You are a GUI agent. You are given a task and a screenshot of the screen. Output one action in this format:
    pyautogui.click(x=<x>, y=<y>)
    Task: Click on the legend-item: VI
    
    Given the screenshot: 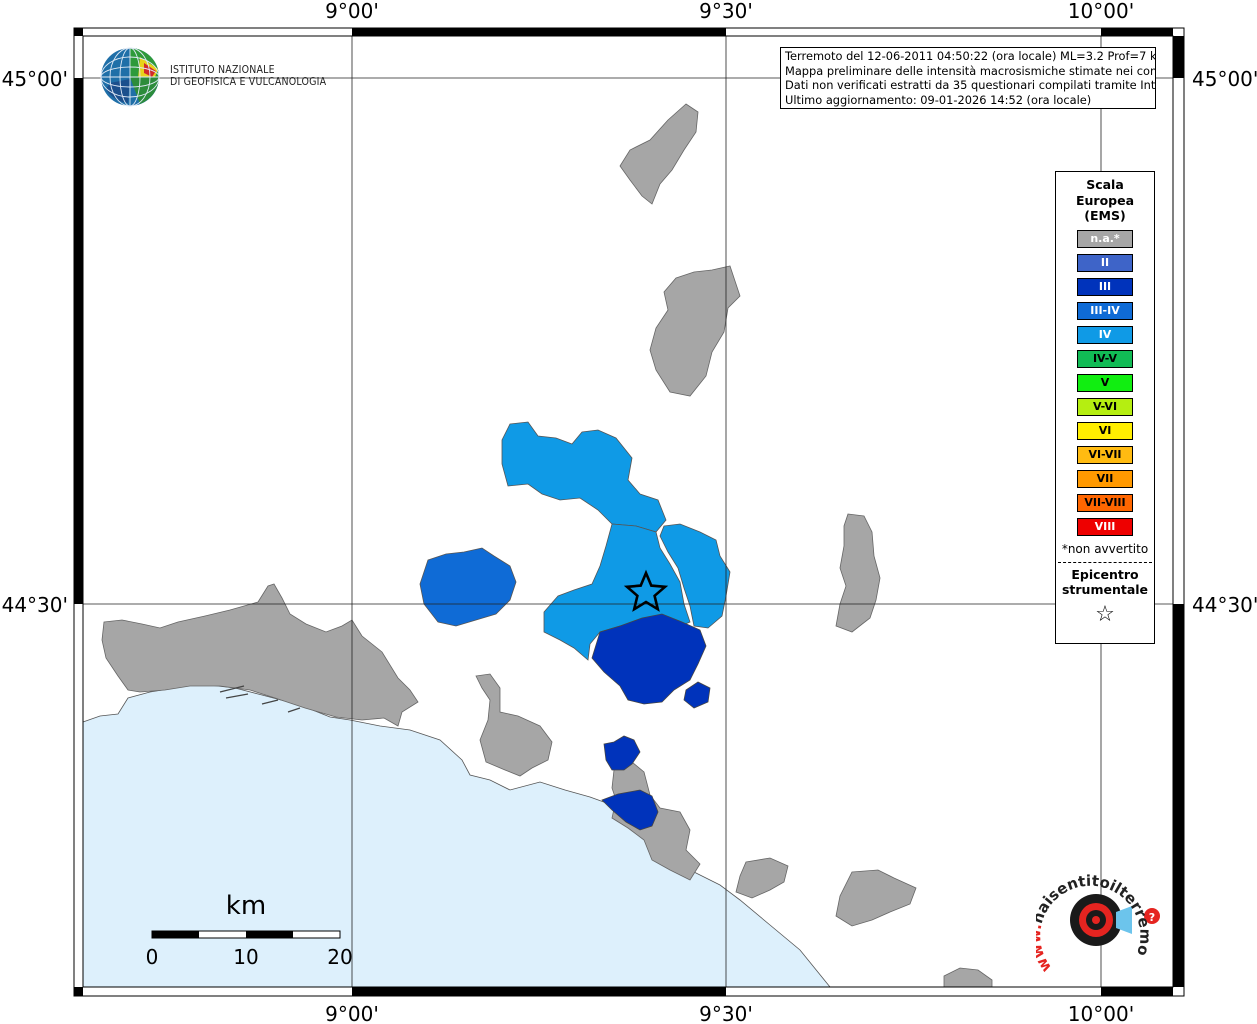 What is the action you would take?
    pyautogui.click(x=1105, y=430)
    